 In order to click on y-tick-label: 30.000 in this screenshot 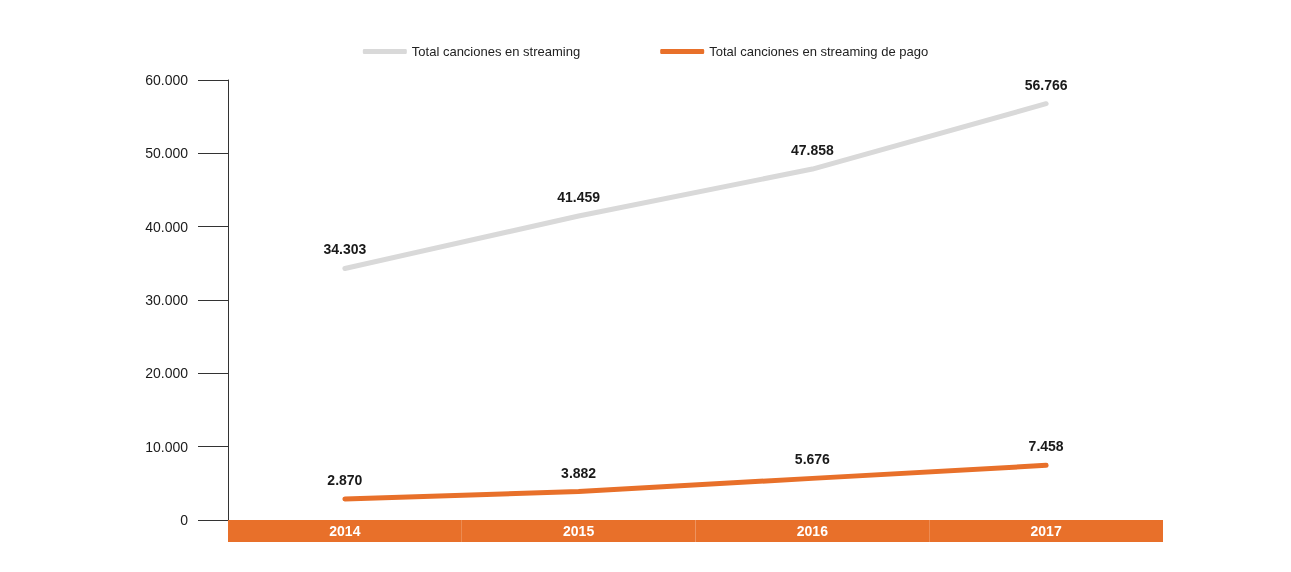, I will do `click(167, 300)`.